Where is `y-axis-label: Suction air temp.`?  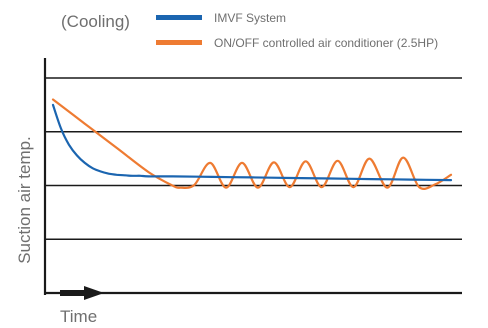
y-axis-label: Suction air temp. is located at coordinates (24, 200).